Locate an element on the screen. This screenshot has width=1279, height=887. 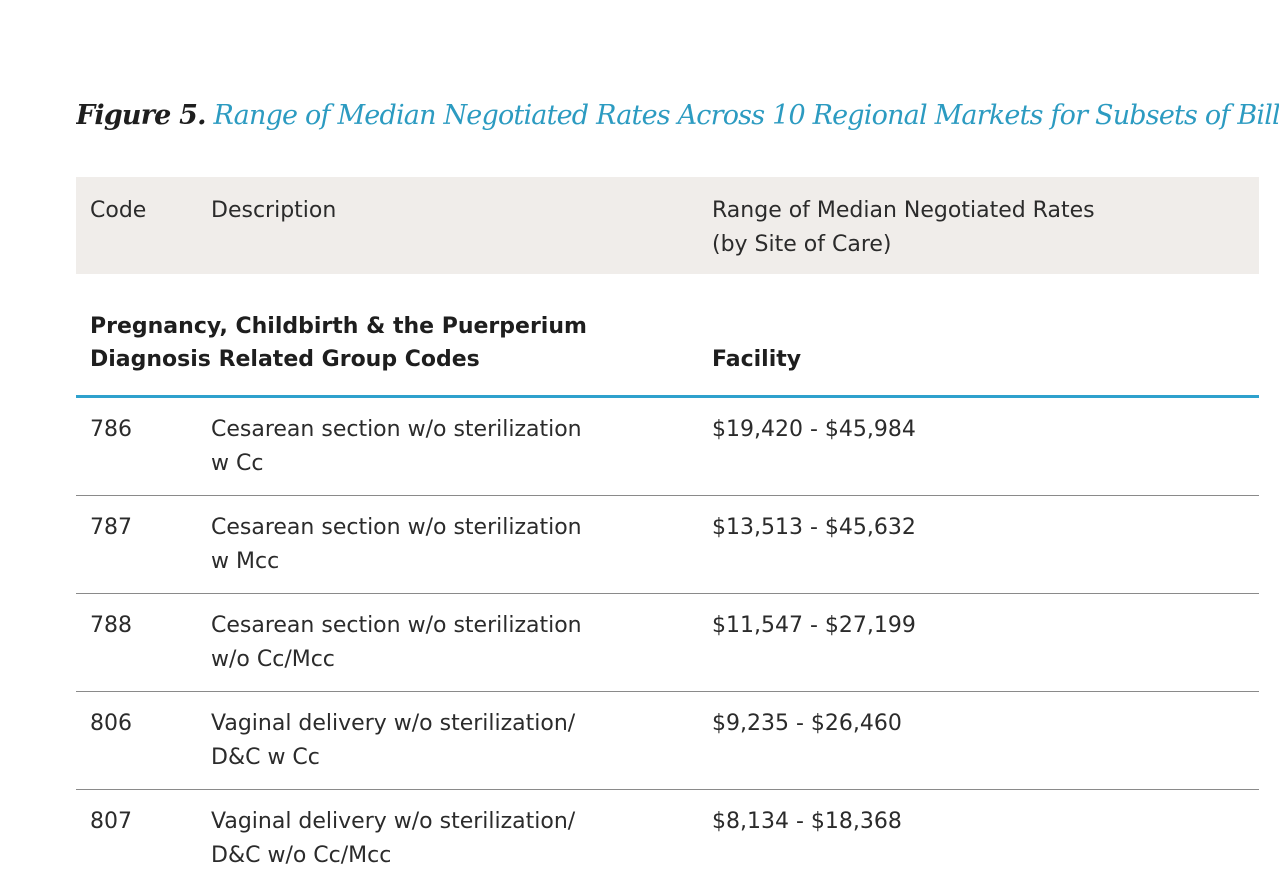
row-code: 806 is located at coordinates (111, 723).